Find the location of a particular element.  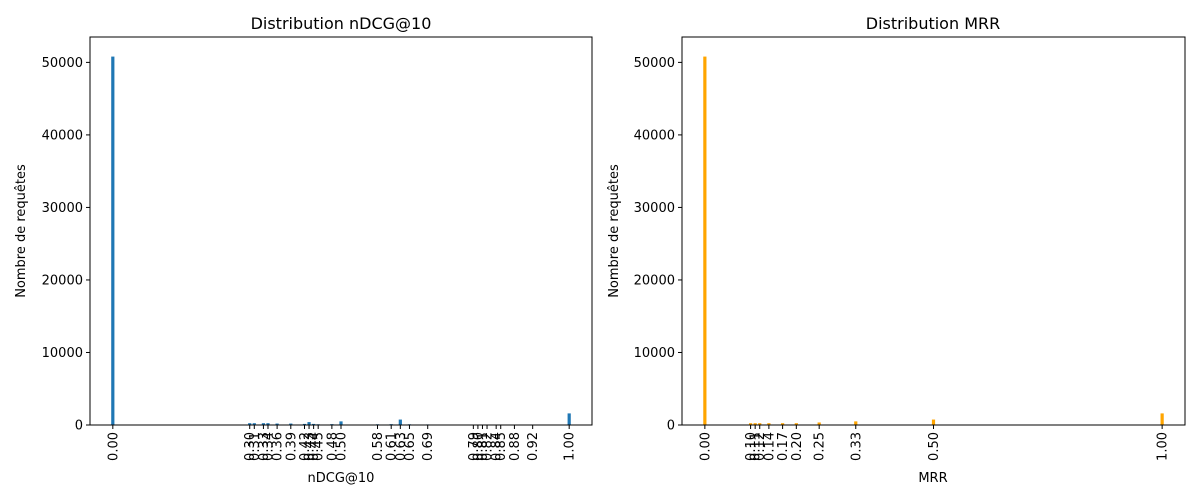

mrr-chart-title: Distribution MRR is located at coordinates (933, 23).